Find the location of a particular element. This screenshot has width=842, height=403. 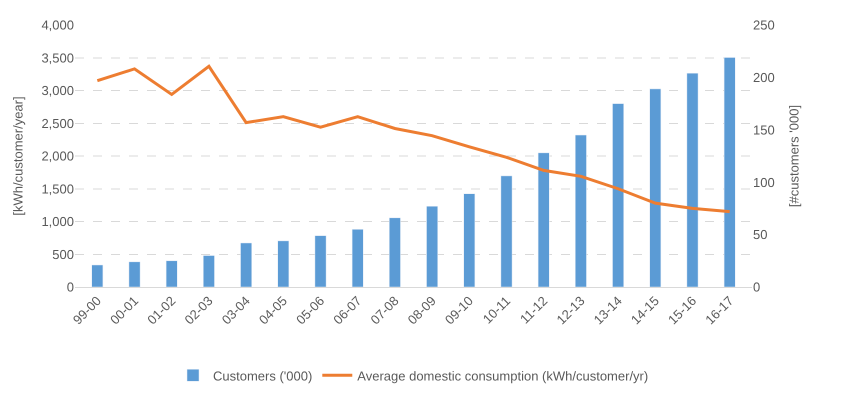

y-tick-label: 1,500 is located at coordinates (57, 188).